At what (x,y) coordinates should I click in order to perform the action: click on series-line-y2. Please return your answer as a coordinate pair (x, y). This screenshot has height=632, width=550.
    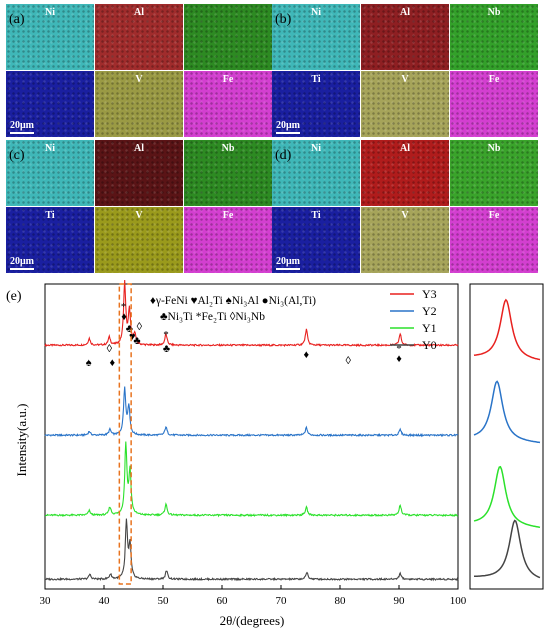
    Looking at the image, I should click on (251, 412).